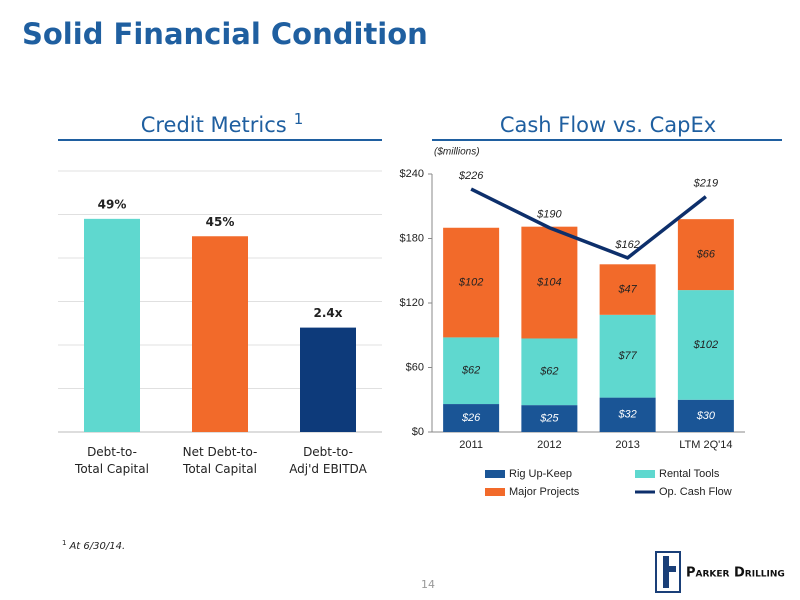  I want to click on data-label: $47, so click(627, 289).